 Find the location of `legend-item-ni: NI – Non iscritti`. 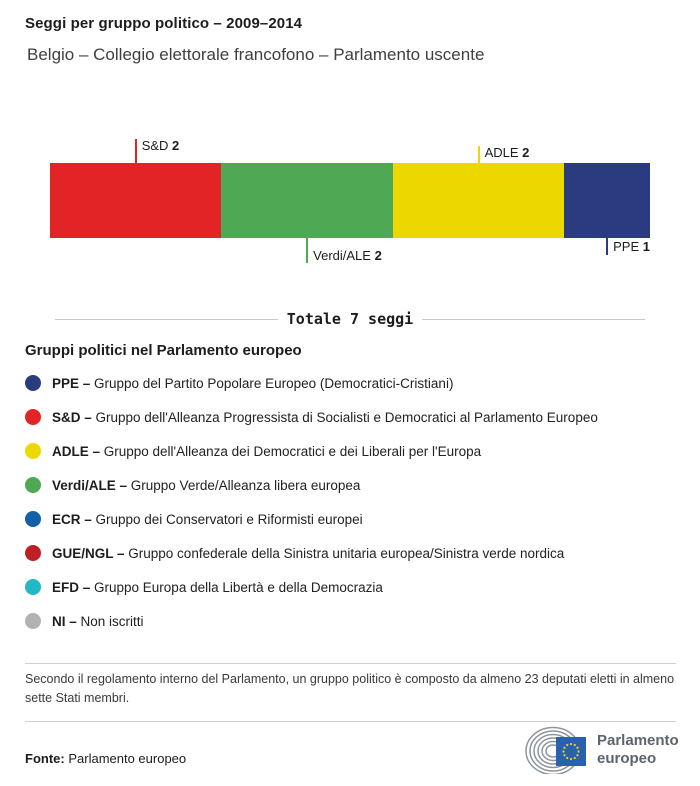

legend-item-ni: NI – Non iscritti is located at coordinates (355, 621).